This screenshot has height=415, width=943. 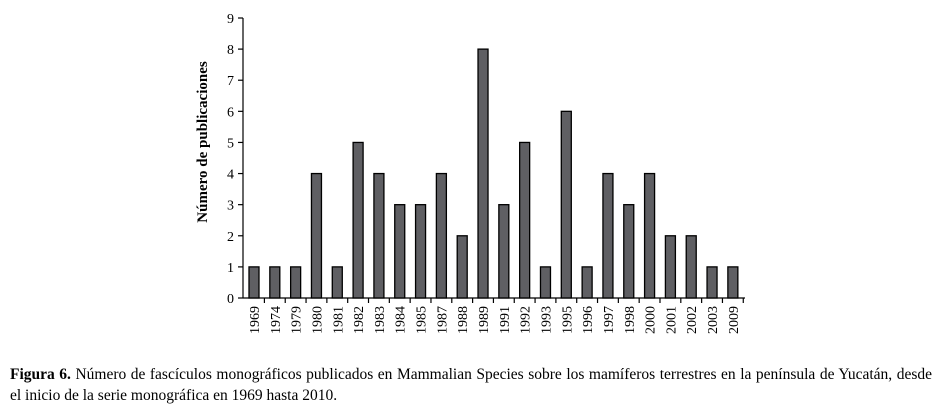 I want to click on bar-1997, so click(x=608, y=235).